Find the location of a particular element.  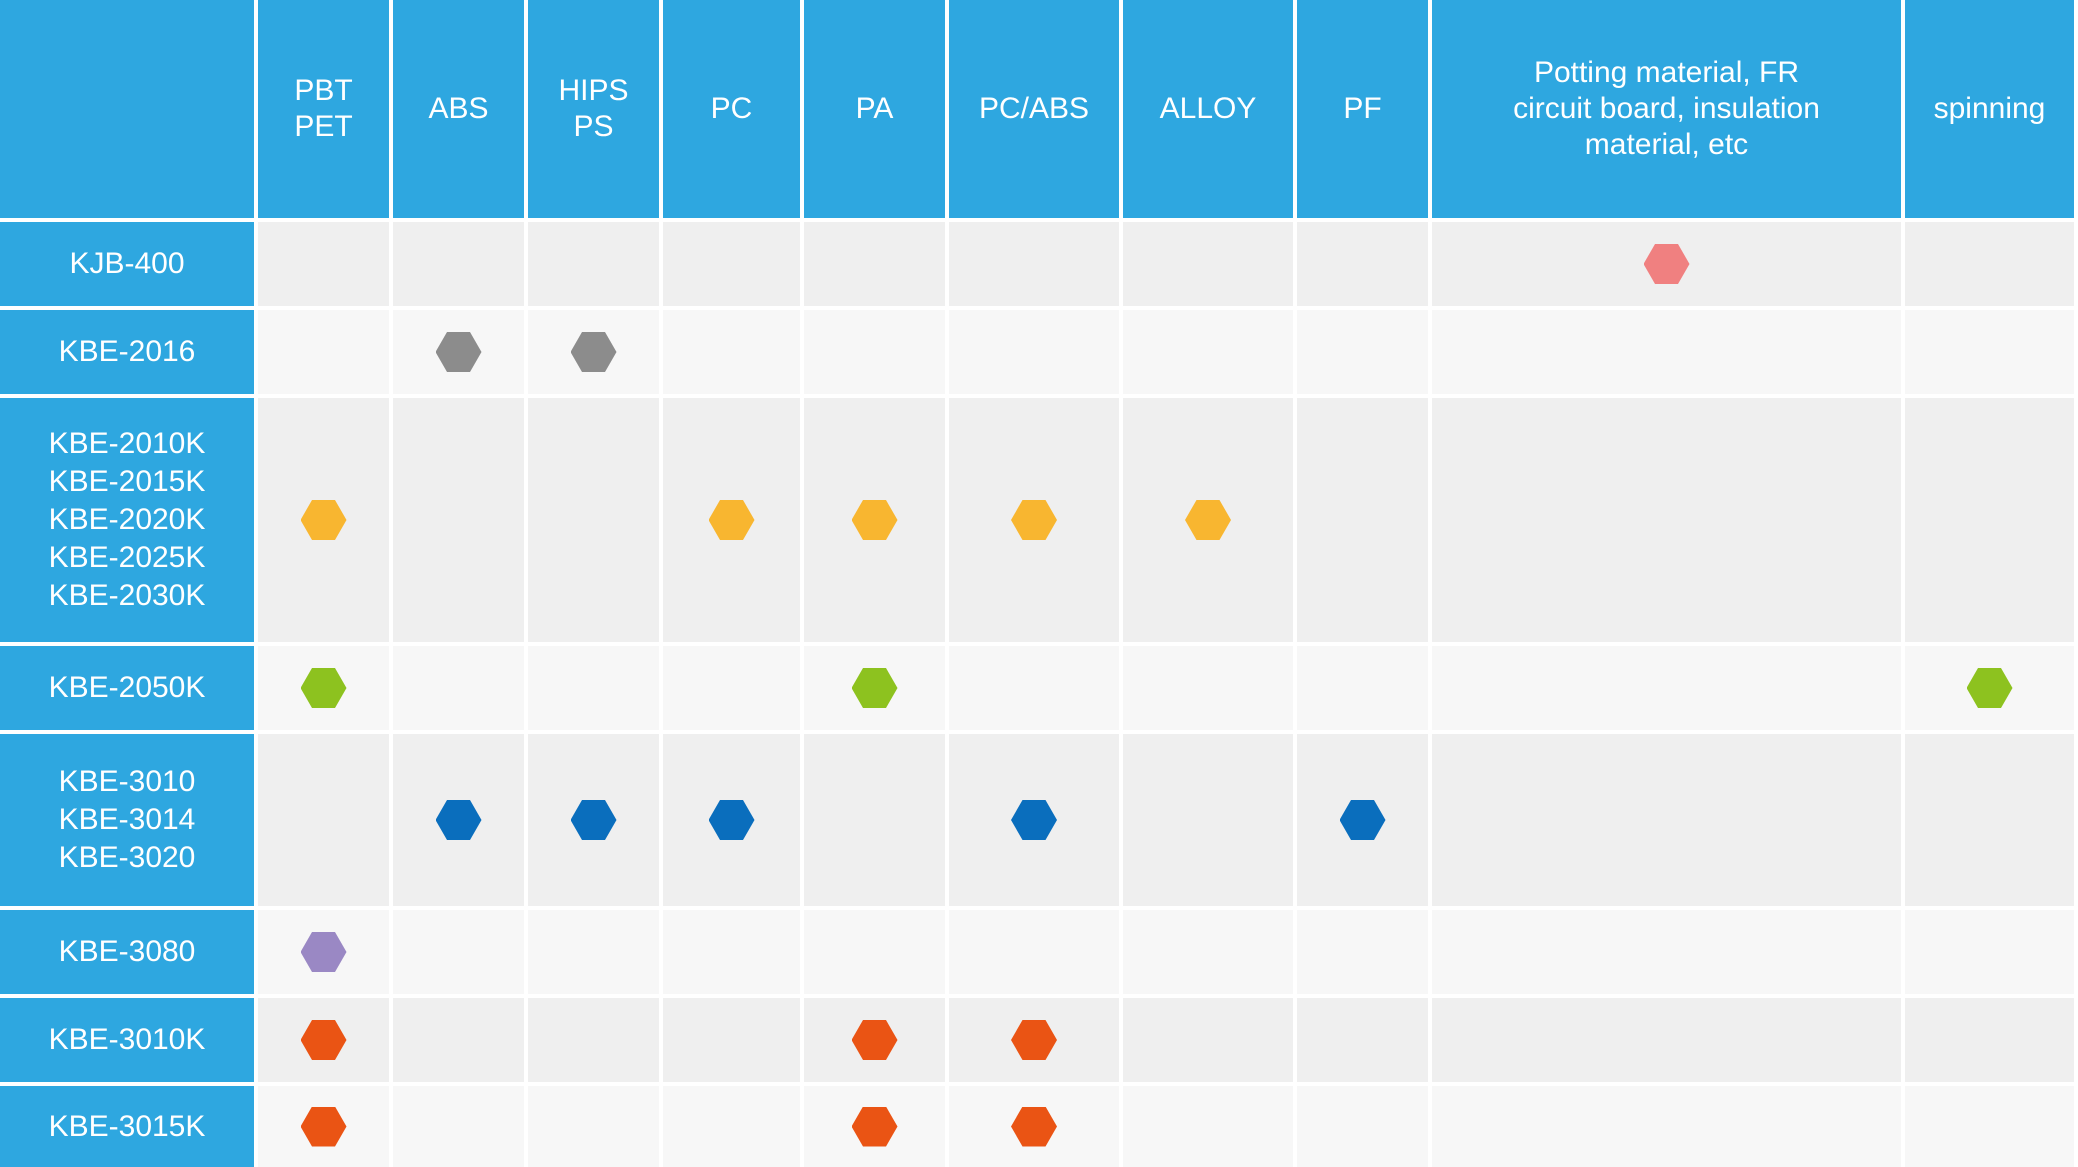

row-header: KJB-400 is located at coordinates (127, 264).